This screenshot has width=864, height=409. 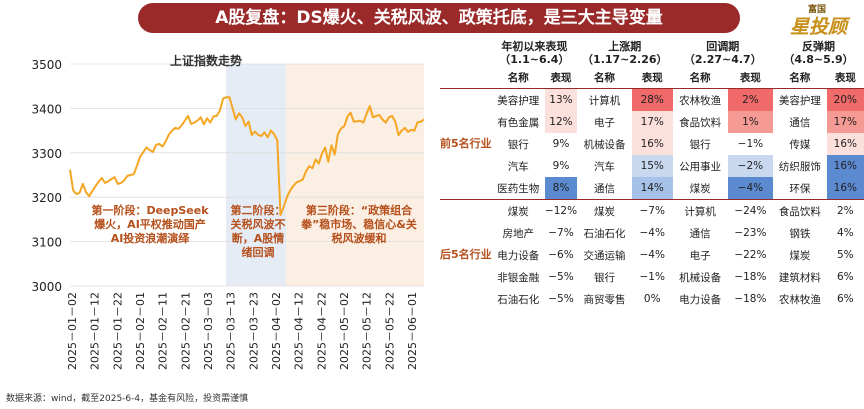 What do you see at coordinates (561, 277) in the screenshot?
I see `industry-value: −5%` at bounding box center [561, 277].